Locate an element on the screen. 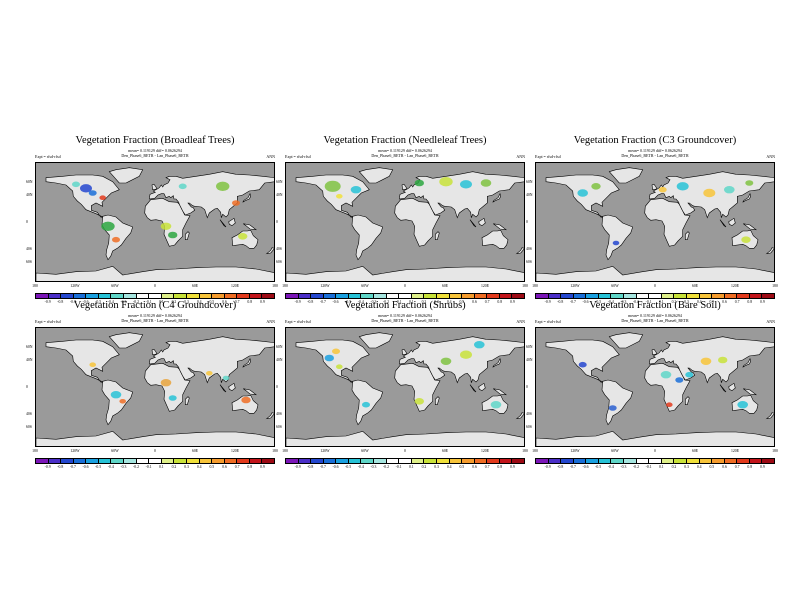  colorbar-label: 0.6 is located at coordinates (474, 302).